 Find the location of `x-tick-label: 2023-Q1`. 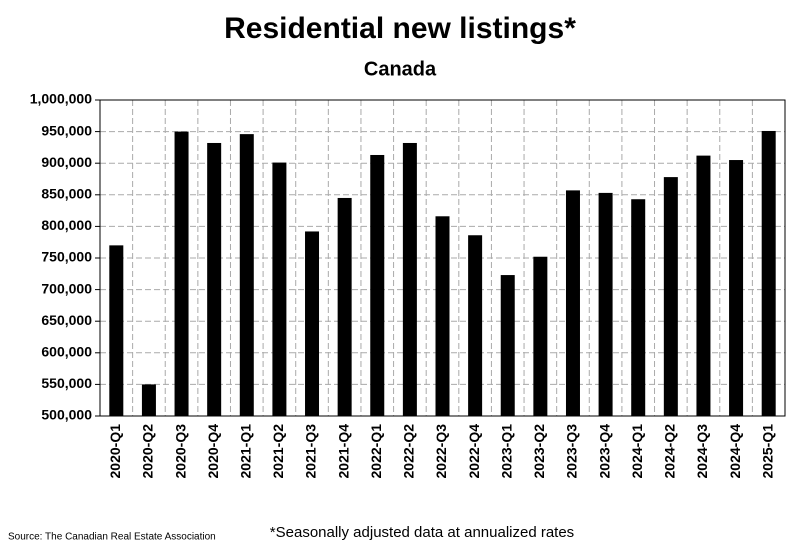

x-tick-label: 2023-Q1 is located at coordinates (506, 451).